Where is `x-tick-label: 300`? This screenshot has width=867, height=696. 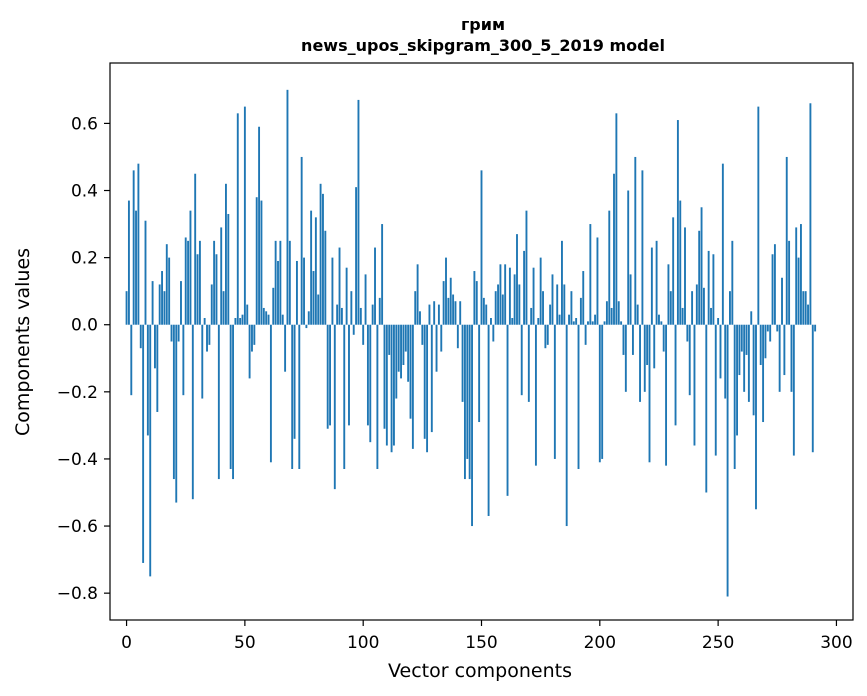 x-tick-label: 300 is located at coordinates (836, 643).